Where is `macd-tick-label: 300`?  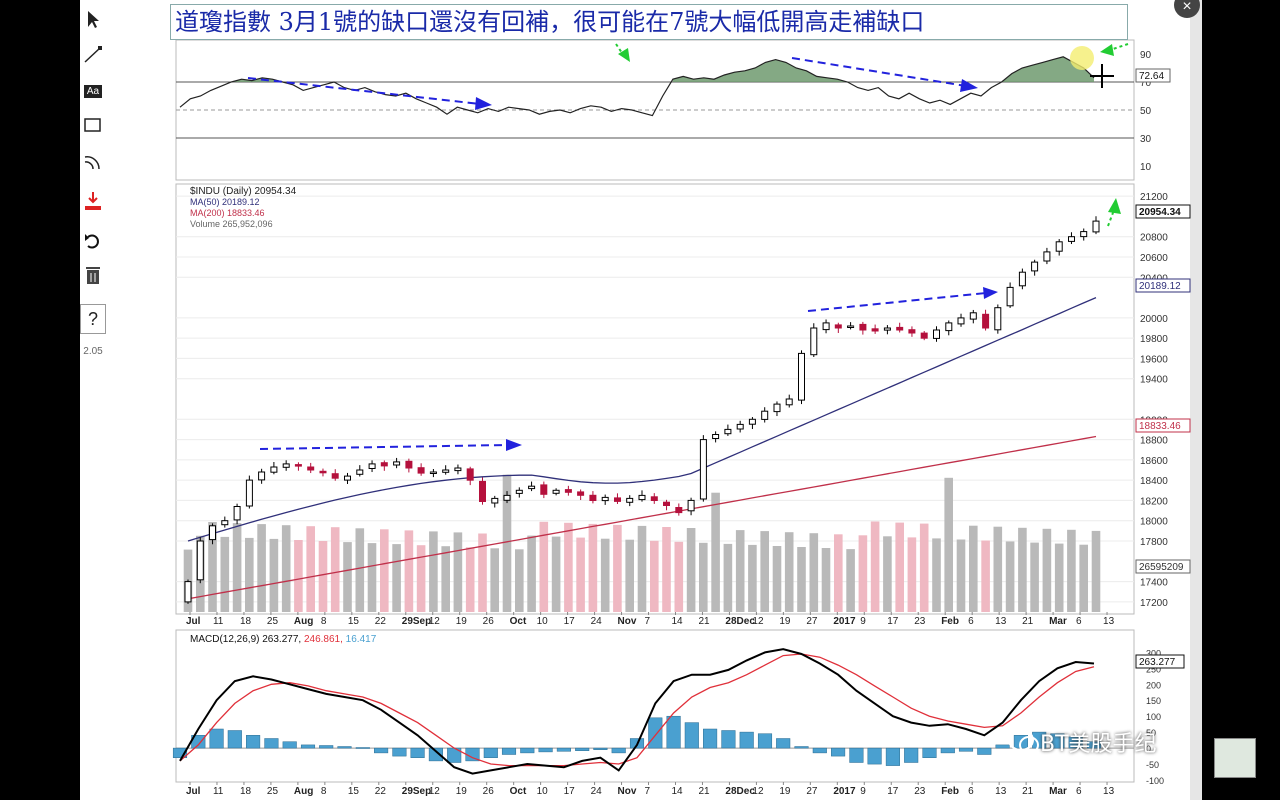
macd-tick-label: 300 is located at coordinates (1153, 653).